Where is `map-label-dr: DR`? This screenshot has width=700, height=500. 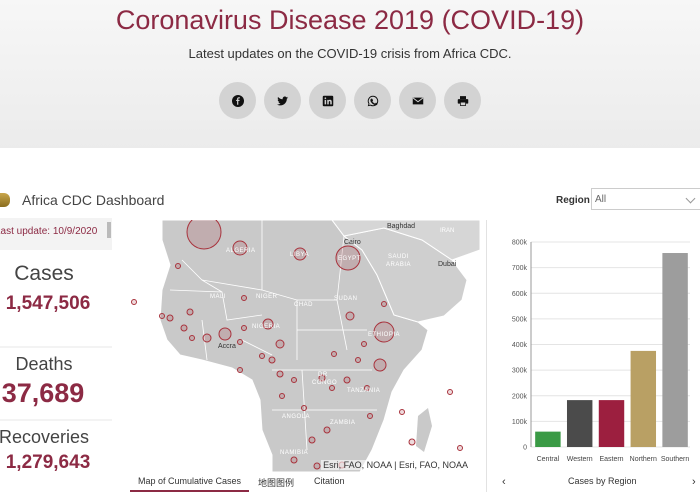 map-label-dr: DR is located at coordinates (323, 375).